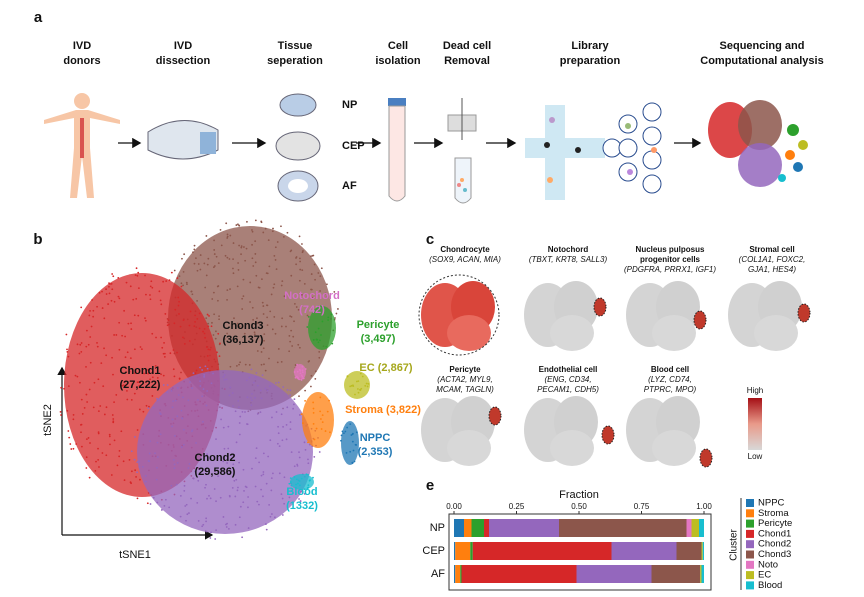  Describe the element at coordinates (312, 310) in the screenshot. I see `cluster-count: (742)` at that location.